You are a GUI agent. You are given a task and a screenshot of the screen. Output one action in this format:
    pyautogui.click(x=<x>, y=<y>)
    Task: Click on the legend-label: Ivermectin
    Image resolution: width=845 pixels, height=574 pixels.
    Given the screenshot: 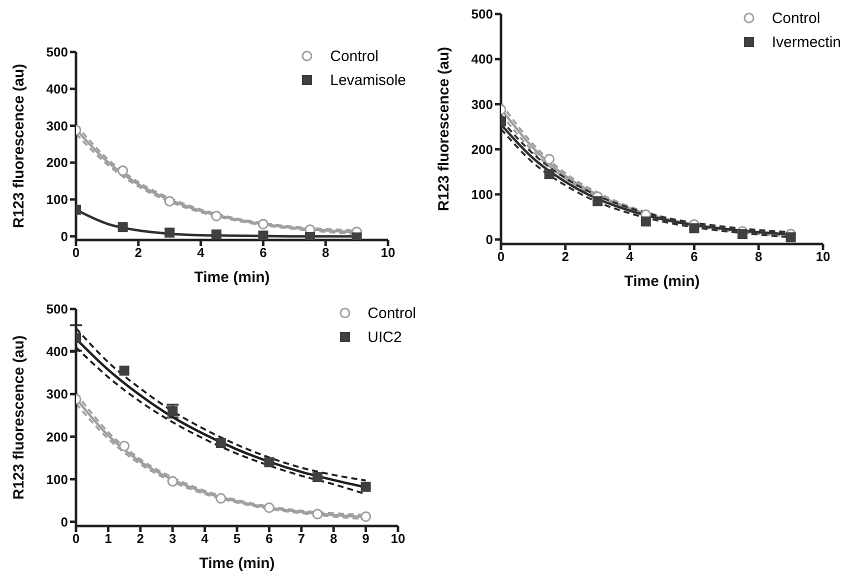 What is the action you would take?
    pyautogui.click(x=806, y=42)
    